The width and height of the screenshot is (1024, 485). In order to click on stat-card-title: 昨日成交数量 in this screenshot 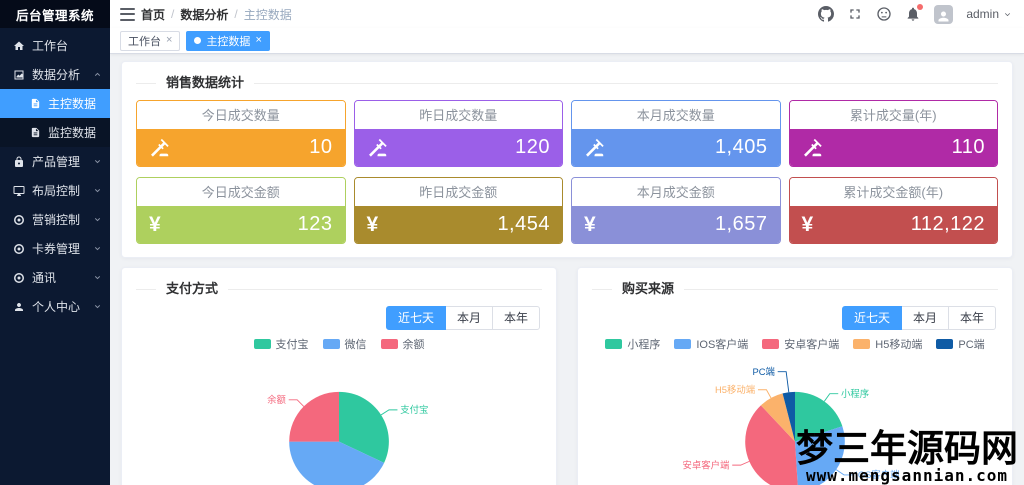, I will do `click(458, 115)`.